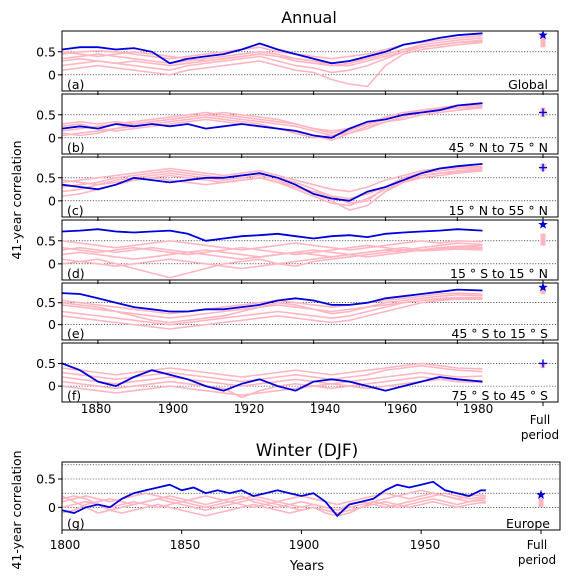  I want to click on region-label: 45 ° S to 15 ° S, so click(499, 333).